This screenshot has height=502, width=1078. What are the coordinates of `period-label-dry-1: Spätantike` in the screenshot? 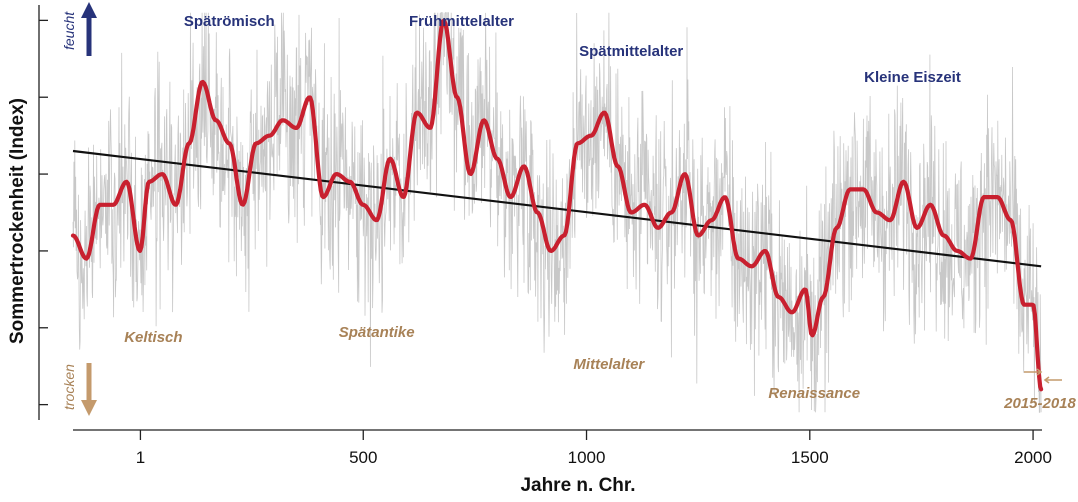 It's located at (377, 332).